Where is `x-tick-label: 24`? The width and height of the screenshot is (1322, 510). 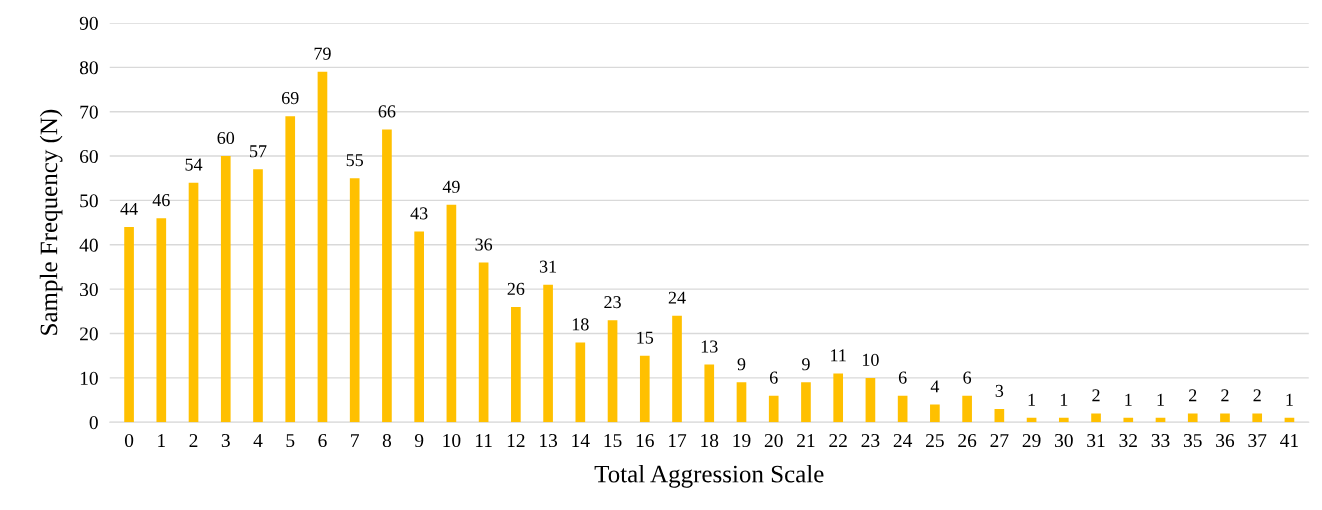
x-tick-label: 24 is located at coordinates (903, 440).